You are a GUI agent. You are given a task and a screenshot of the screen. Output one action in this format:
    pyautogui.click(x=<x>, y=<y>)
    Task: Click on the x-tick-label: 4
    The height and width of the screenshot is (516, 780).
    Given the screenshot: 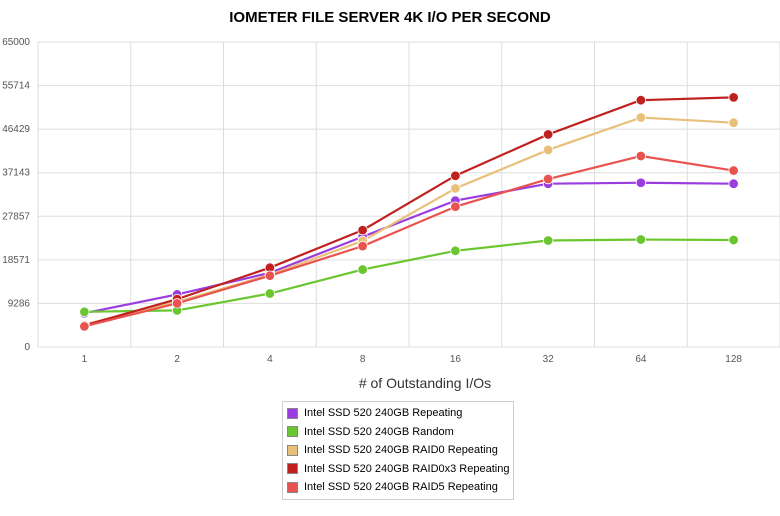 What is the action you would take?
    pyautogui.click(x=270, y=359)
    